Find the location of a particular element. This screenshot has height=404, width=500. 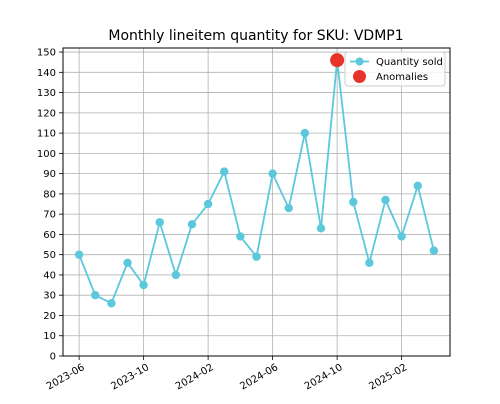

y-tick-label: 130 is located at coordinates (46, 93).